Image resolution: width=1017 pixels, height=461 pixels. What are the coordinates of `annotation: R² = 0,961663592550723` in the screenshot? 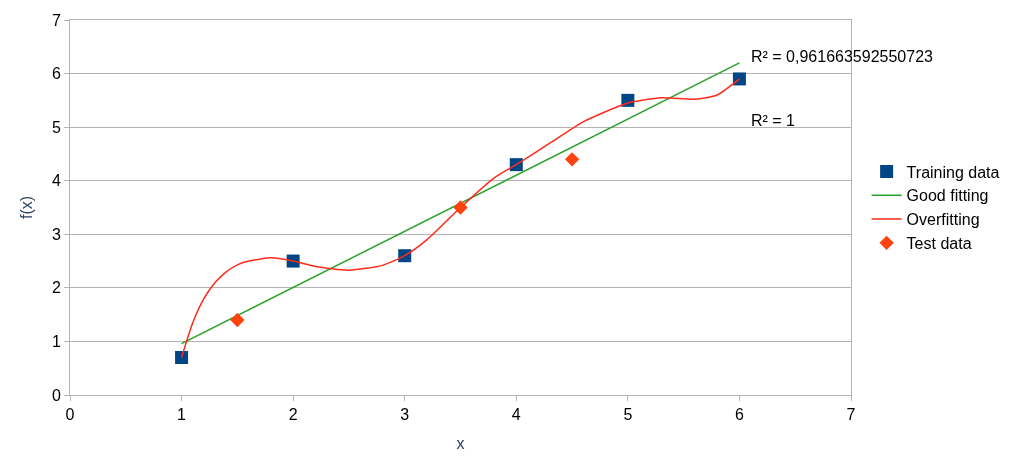 It's located at (842, 56).